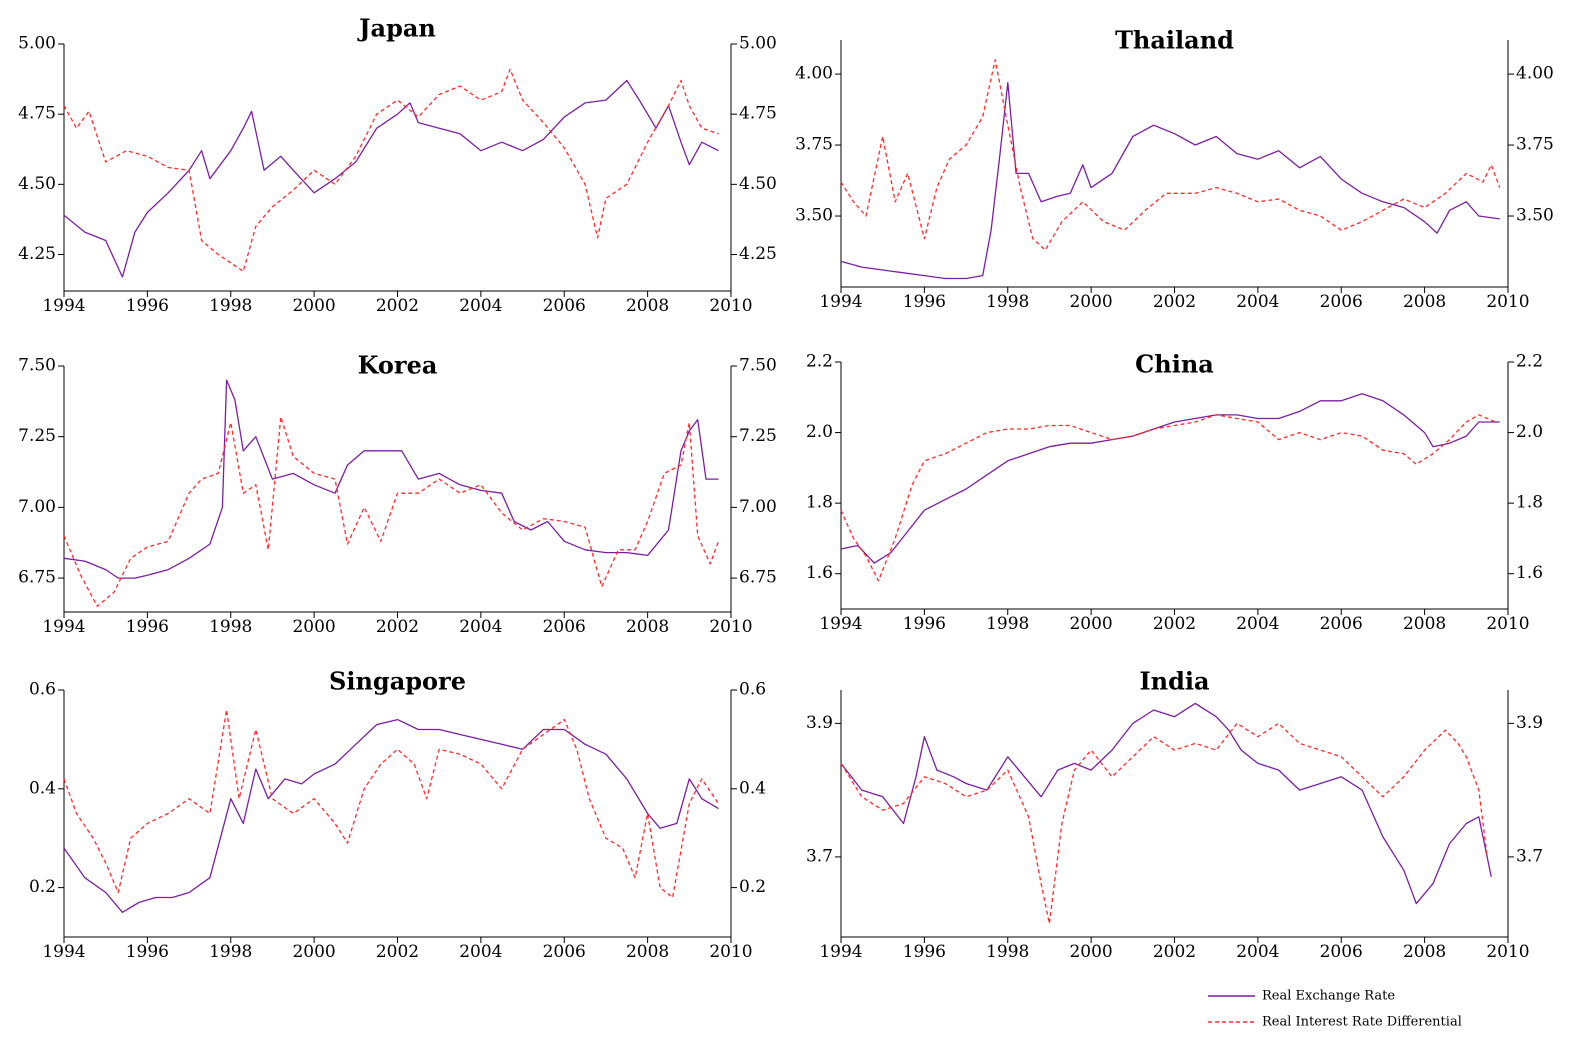 This screenshot has width=1580, height=1039. What do you see at coordinates (758, 366) in the screenshot?
I see `y-tick-label-right-korea-7-50: 7.50` at bounding box center [758, 366].